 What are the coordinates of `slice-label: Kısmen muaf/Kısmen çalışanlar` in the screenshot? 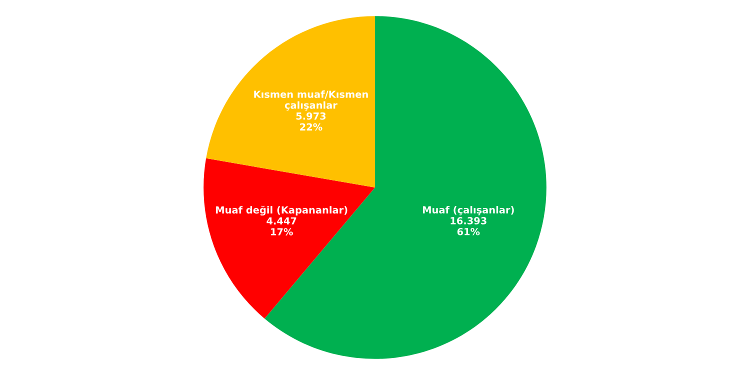 It's located at (311, 100).